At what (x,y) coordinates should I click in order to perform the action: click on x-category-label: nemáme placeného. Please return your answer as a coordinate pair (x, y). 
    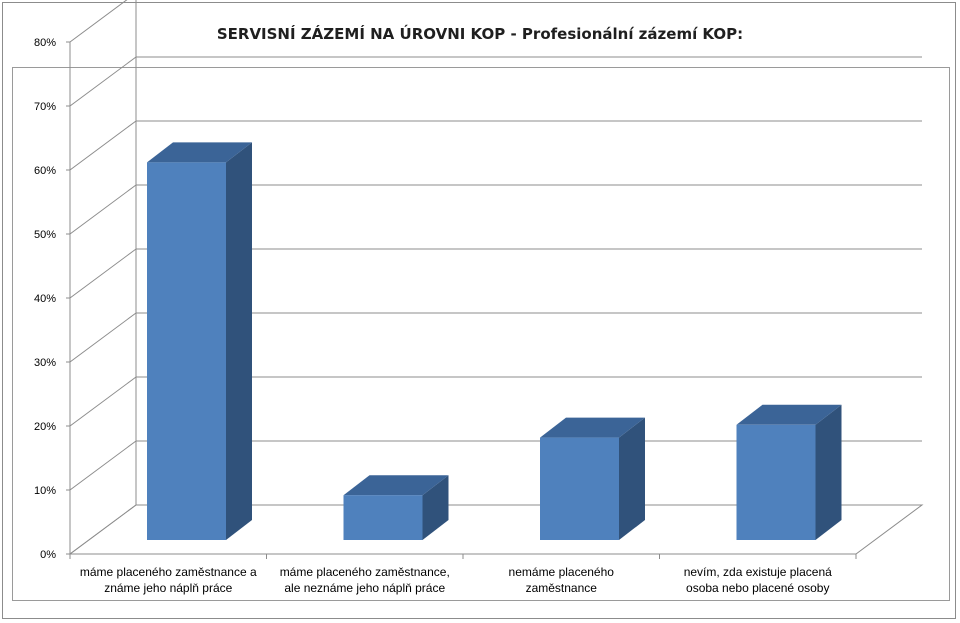
    Looking at the image, I should click on (562, 572).